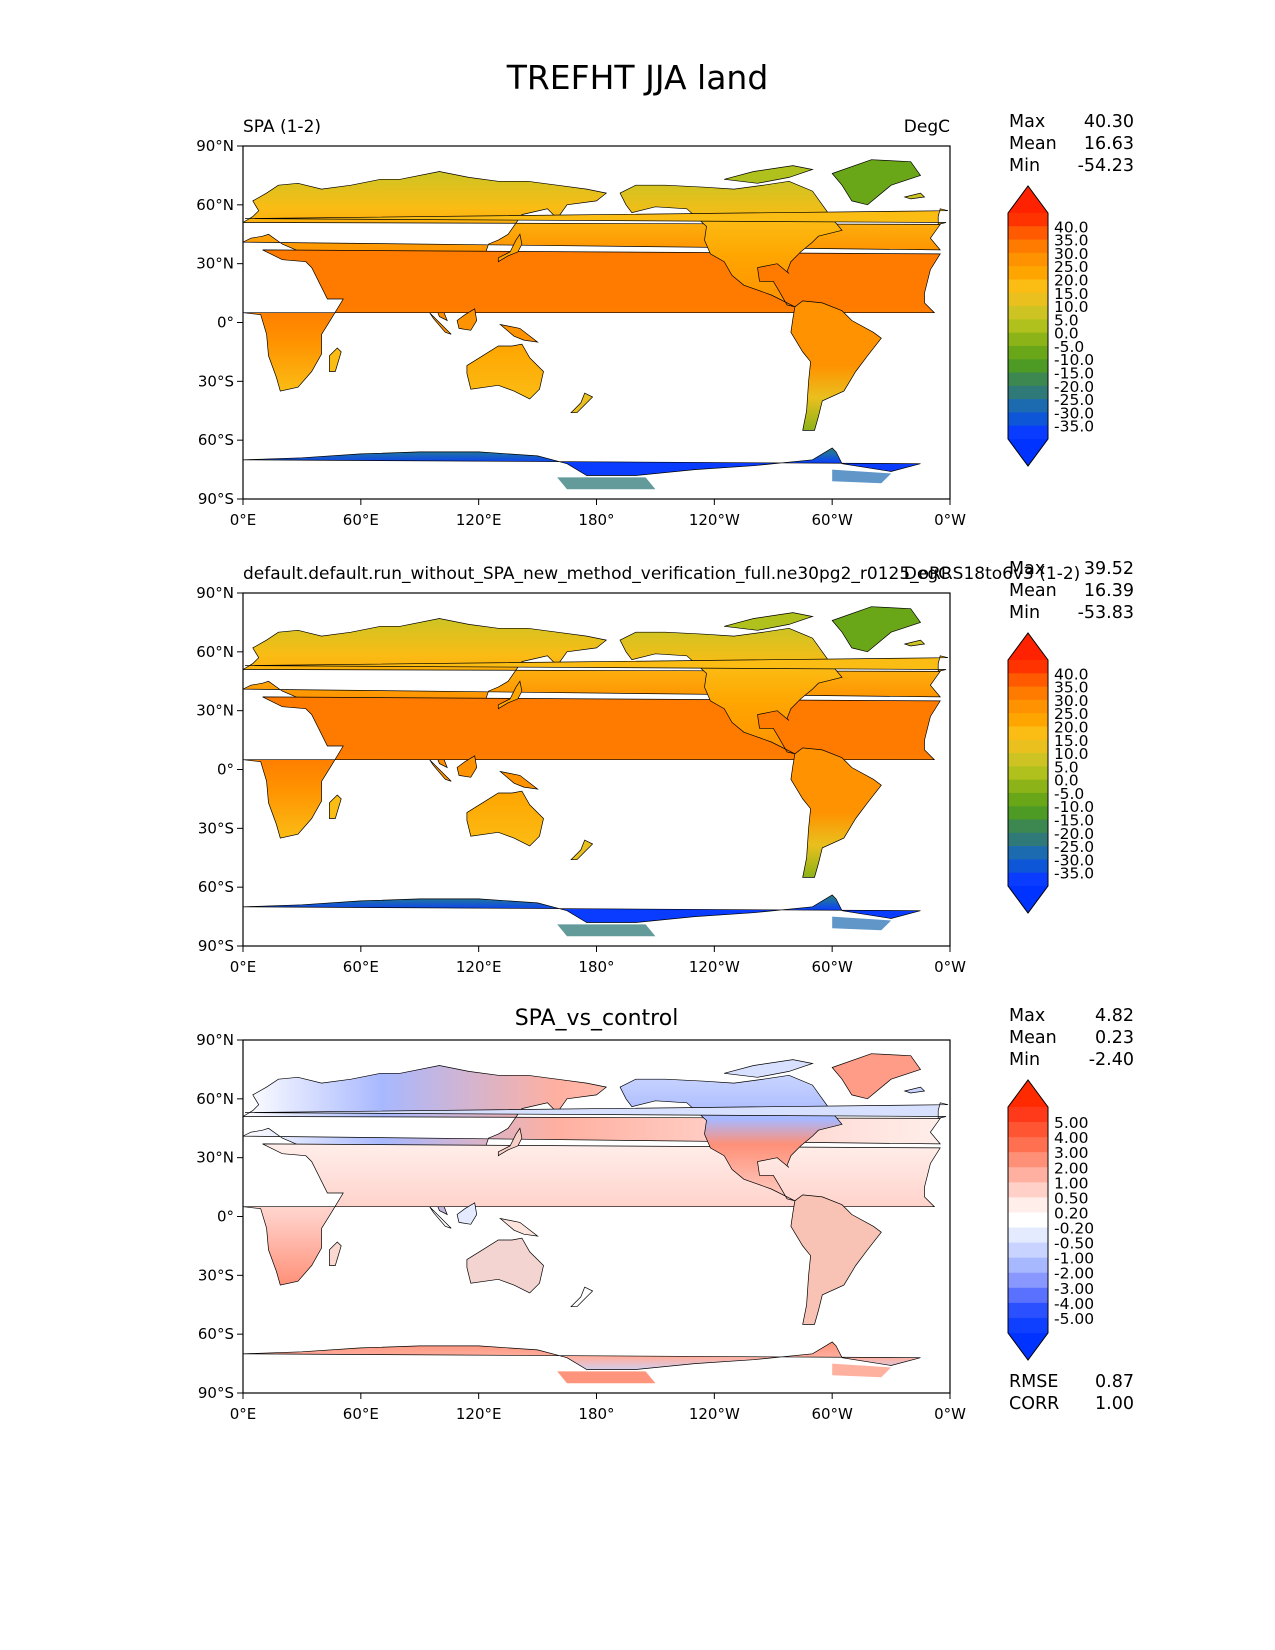  What do you see at coordinates (1071, 1214) in the screenshot?
I see `colorbar-tick-label: 0.20` at bounding box center [1071, 1214].